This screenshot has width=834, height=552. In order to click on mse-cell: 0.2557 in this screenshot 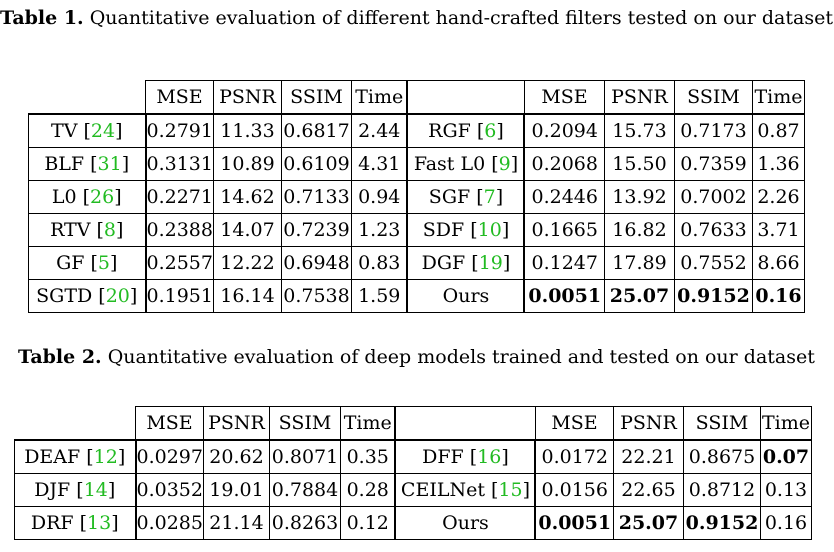, I will do `click(179, 263)`.